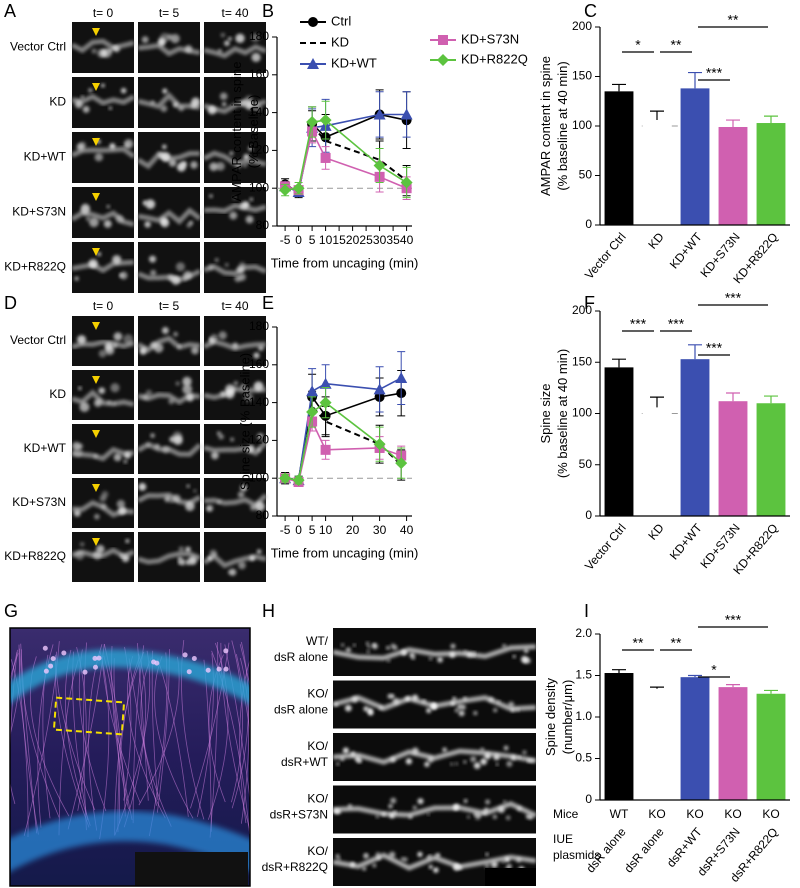  I want to click on y-tick-label: 180, so click(259, 326).